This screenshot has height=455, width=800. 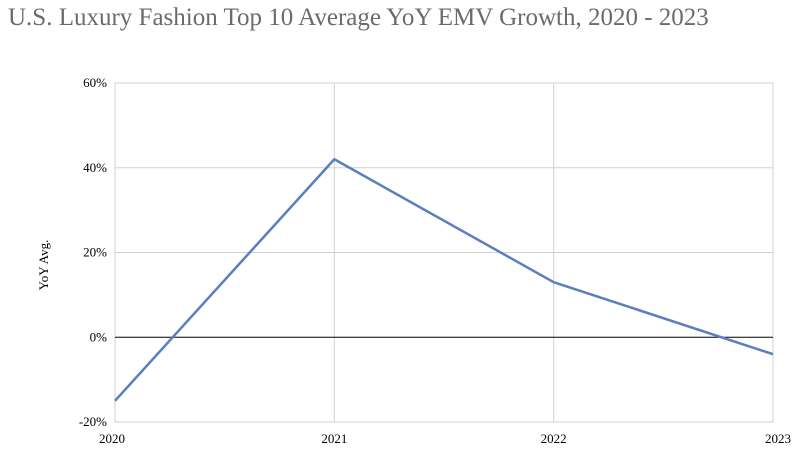 I want to click on y-tick-label: -20%, so click(x=93, y=421).